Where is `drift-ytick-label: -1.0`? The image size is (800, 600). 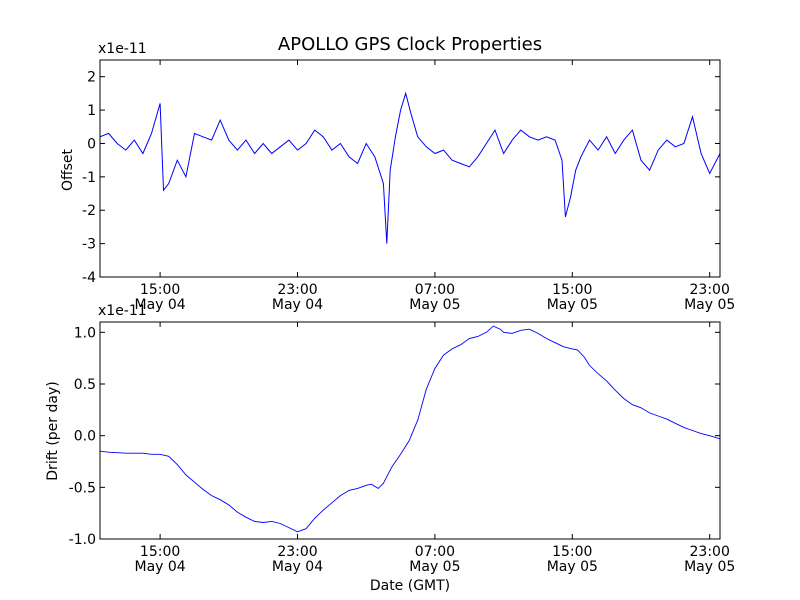 drift-ytick-label: -1.0 is located at coordinates (82, 540).